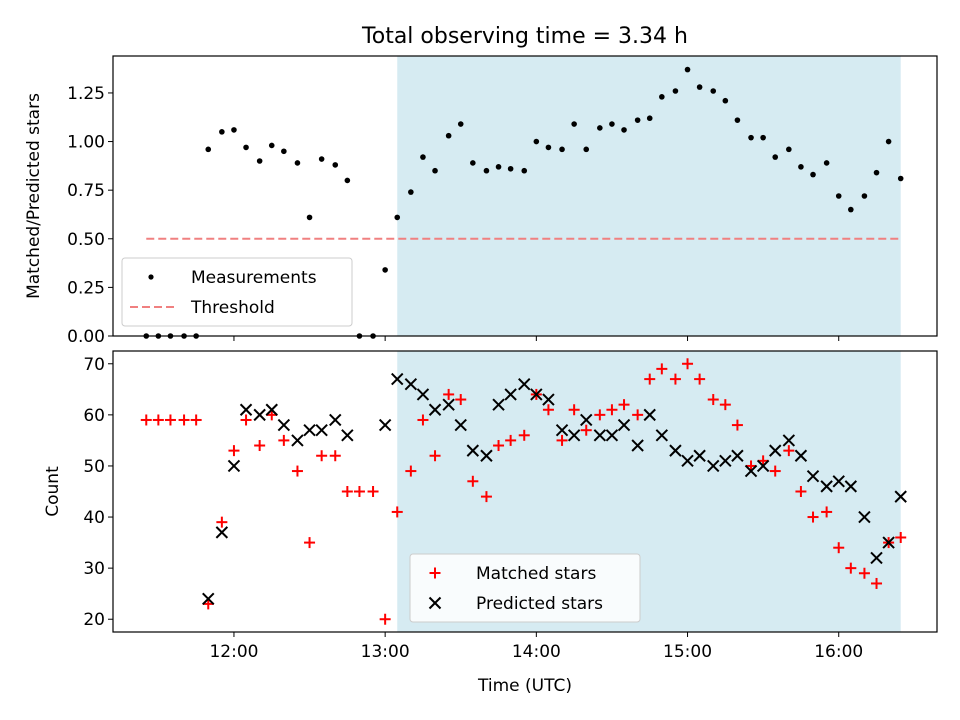 The image size is (960, 720). What do you see at coordinates (536, 574) in the screenshot?
I see `legend-label-matched: Matched stars` at bounding box center [536, 574].